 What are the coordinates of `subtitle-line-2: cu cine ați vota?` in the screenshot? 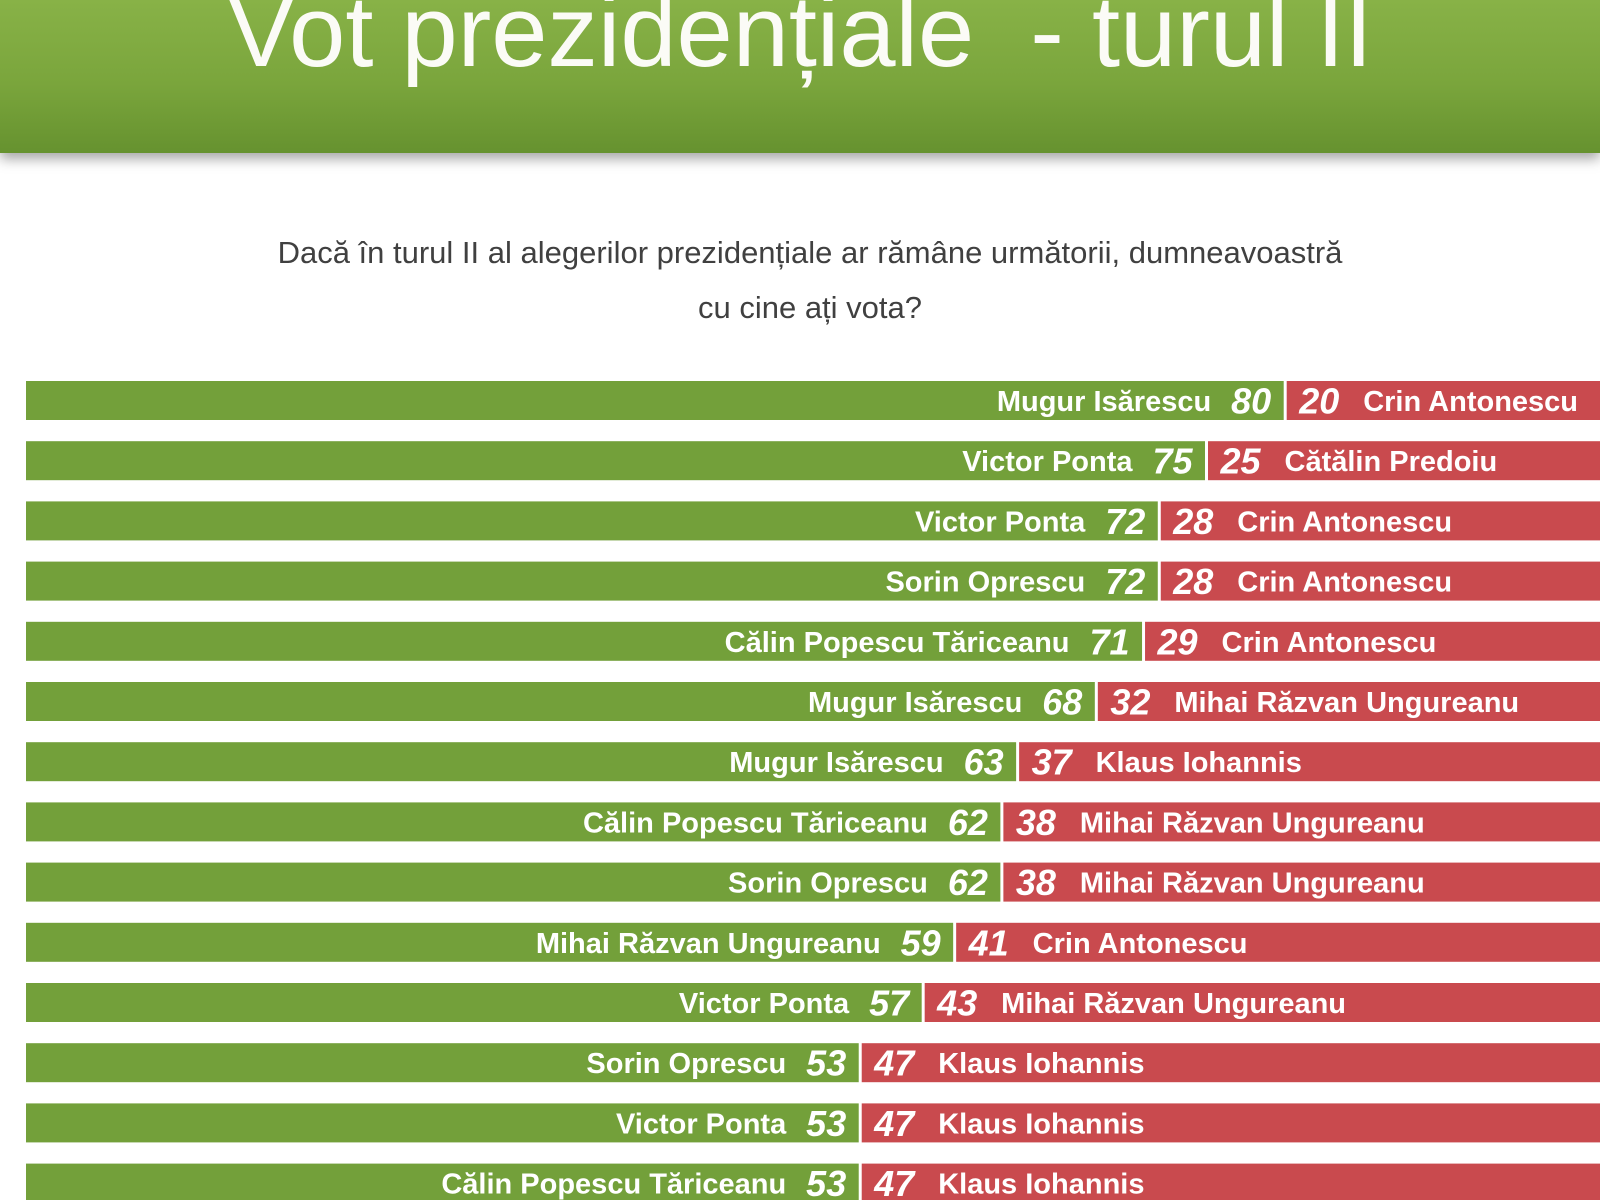 It's located at (810, 307).